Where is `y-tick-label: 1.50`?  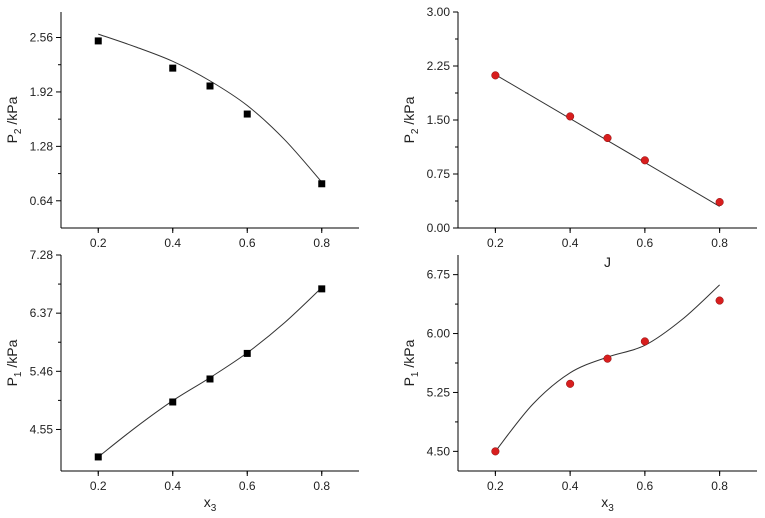
y-tick-label: 1.50 is located at coordinates (439, 120).